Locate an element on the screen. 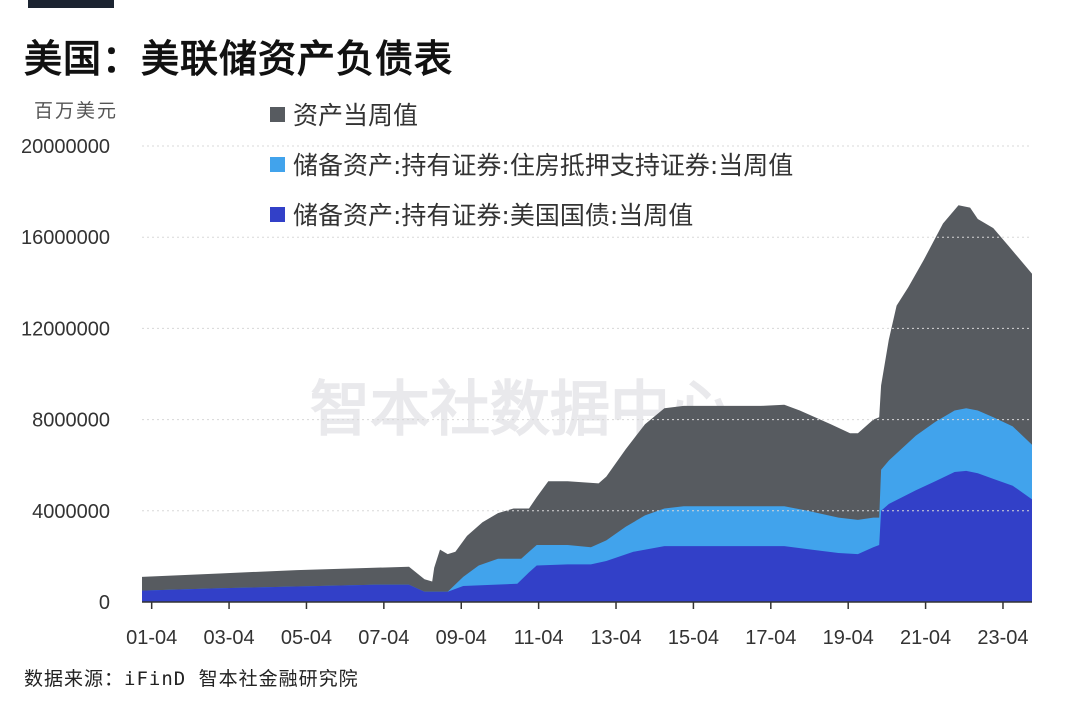  y-tick-label: 20000000 is located at coordinates (65, 147).